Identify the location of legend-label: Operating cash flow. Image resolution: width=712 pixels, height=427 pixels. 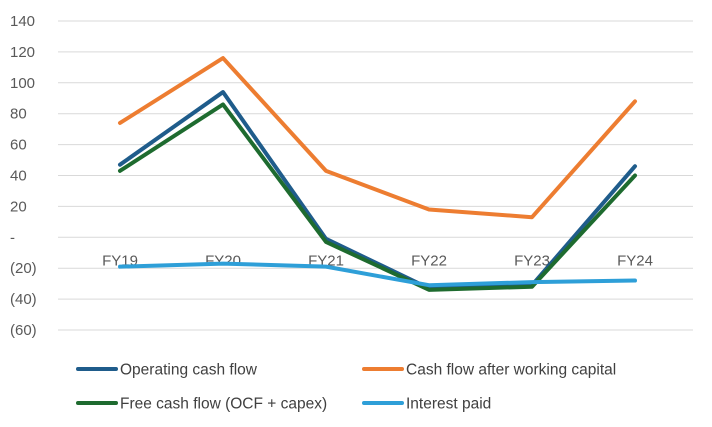
(189, 370).